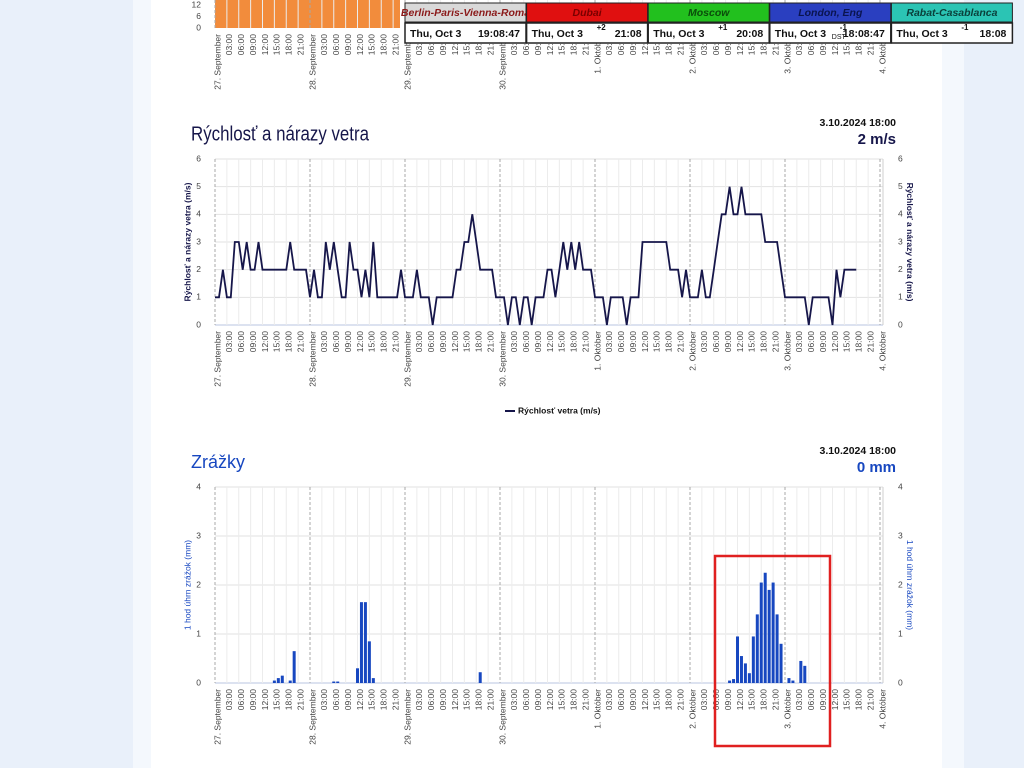  Describe the element at coordinates (876, 467) in the screenshot. I see `current-value: 0 mm` at that location.